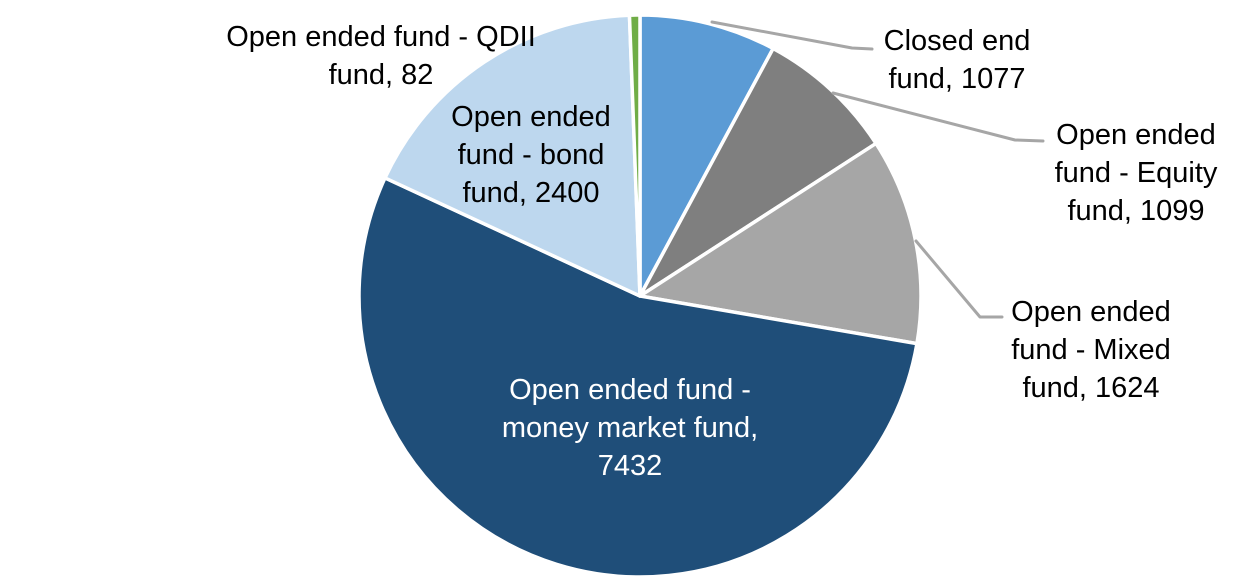  I want to click on pie-slice-open-ended-fund-equity-fund, so click(758, 172).